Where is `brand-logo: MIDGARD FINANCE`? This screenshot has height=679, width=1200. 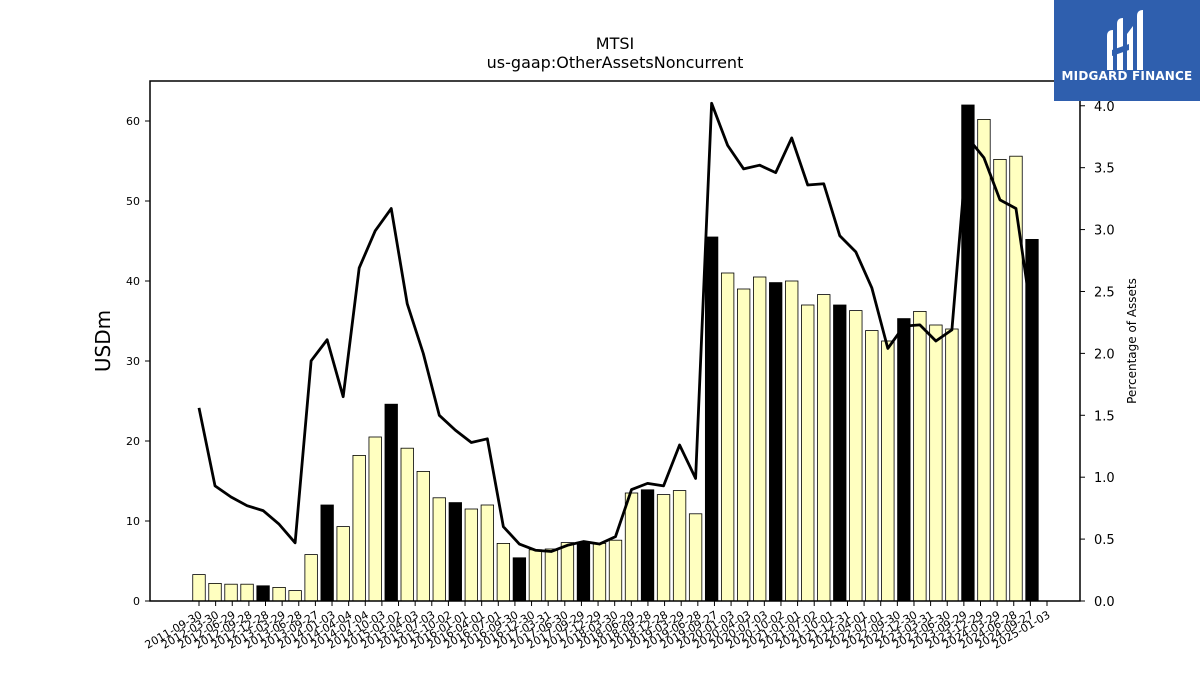
brand-logo: MIDGARD FINANCE is located at coordinates (1127, 50).